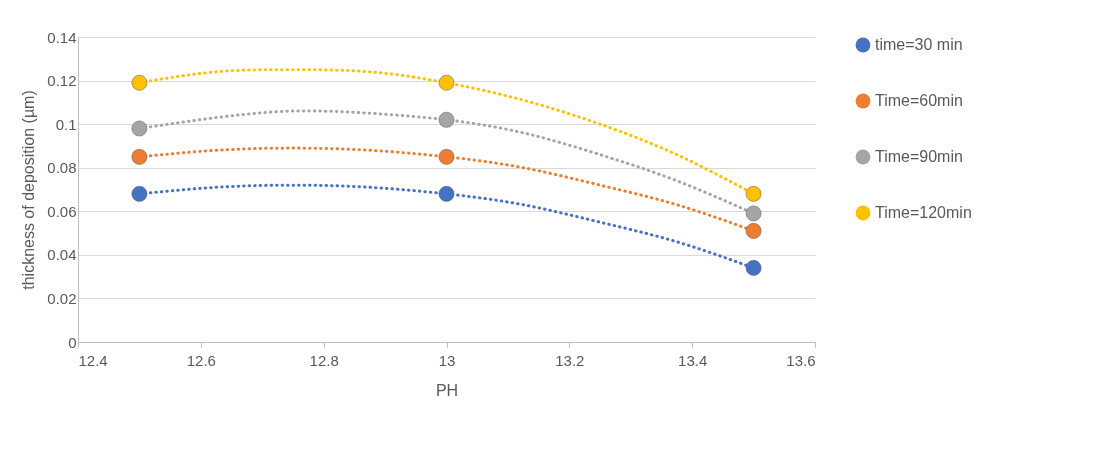 Image resolution: width=1101 pixels, height=453 pixels. What do you see at coordinates (919, 156) in the screenshot?
I see `legend-label: Time=90min` at bounding box center [919, 156].